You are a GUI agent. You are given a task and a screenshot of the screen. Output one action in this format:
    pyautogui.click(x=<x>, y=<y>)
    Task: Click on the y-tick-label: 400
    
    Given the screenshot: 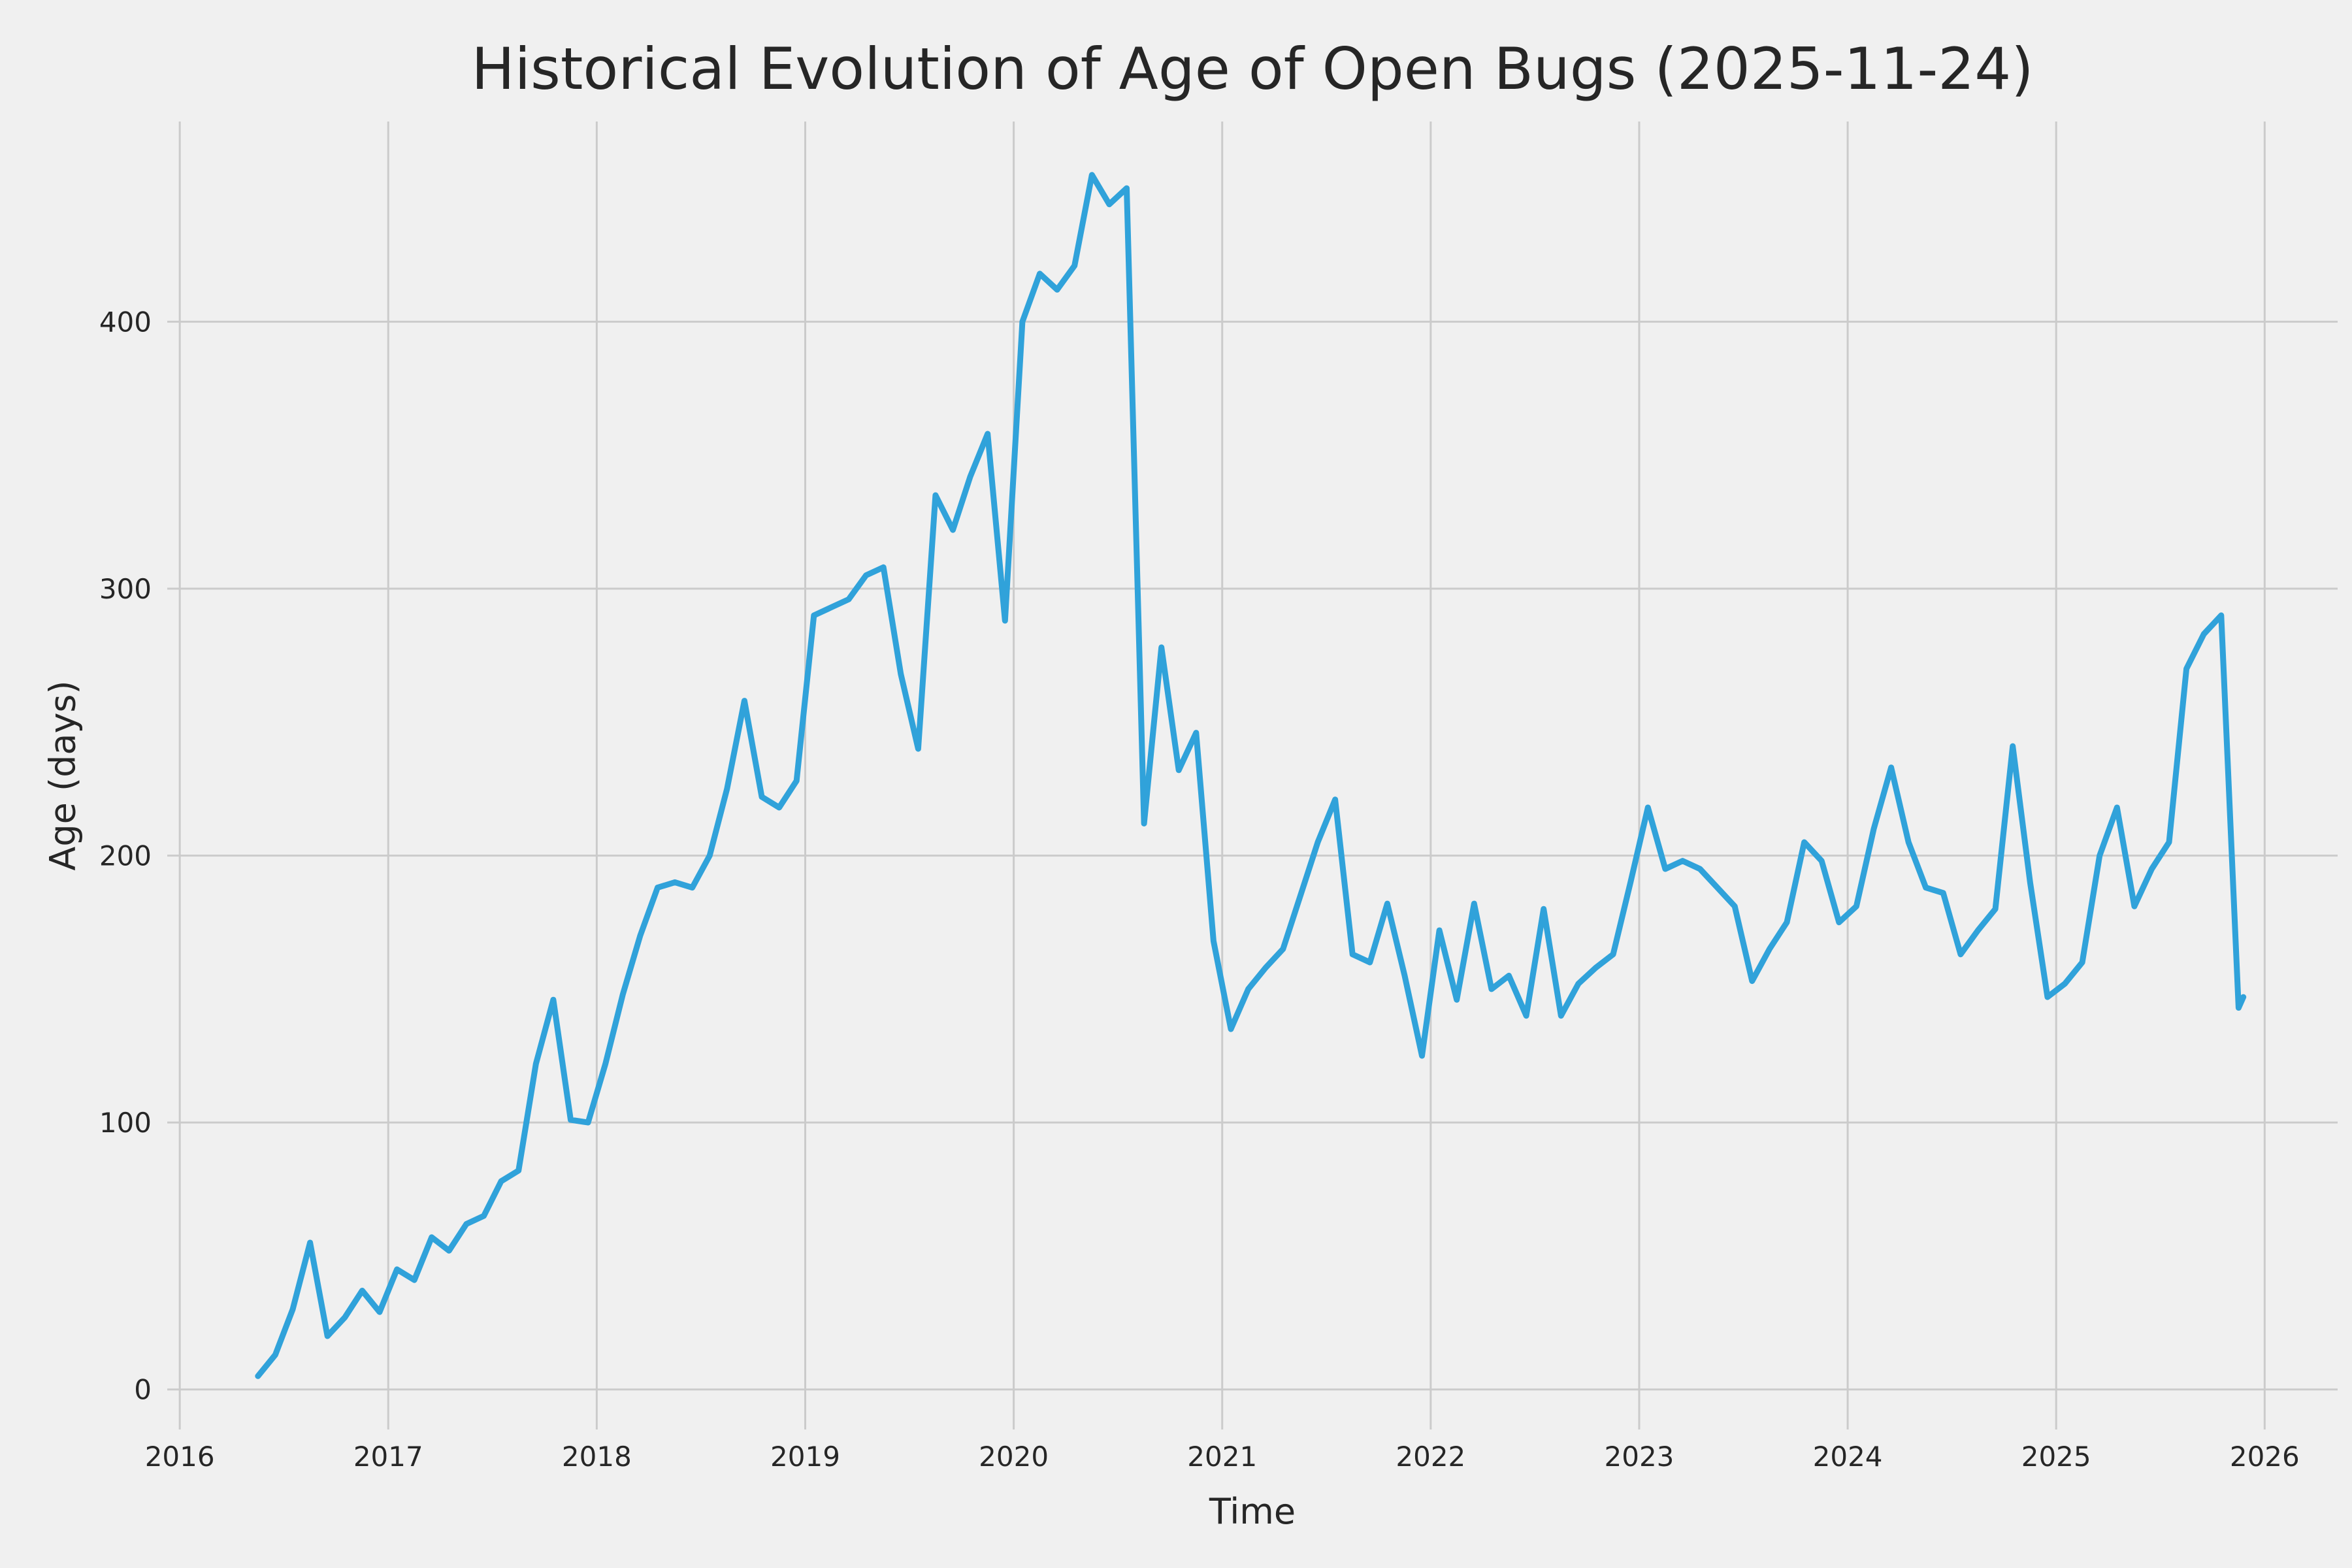 What is the action you would take?
    pyautogui.click(x=125, y=322)
    